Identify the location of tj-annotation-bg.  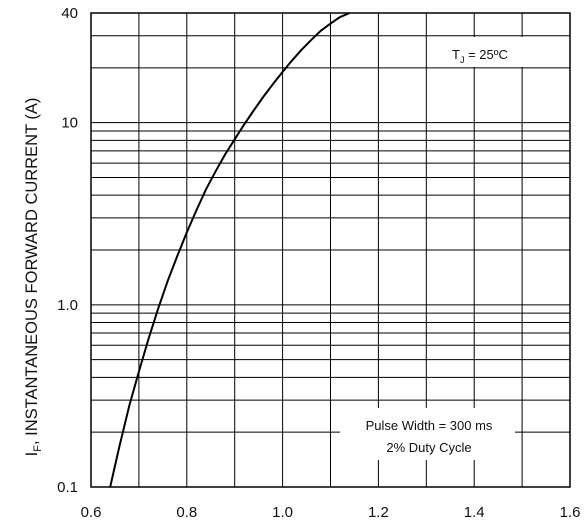
(496, 52).